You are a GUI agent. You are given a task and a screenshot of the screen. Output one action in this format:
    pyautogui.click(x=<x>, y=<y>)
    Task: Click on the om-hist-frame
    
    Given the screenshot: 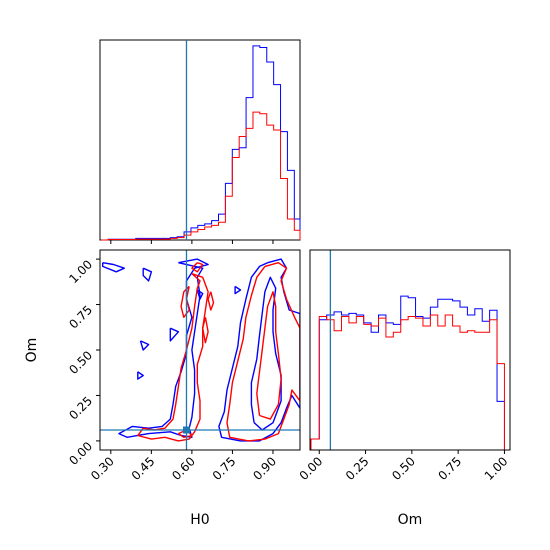 What is the action you would take?
    pyautogui.click(x=410, y=350)
    